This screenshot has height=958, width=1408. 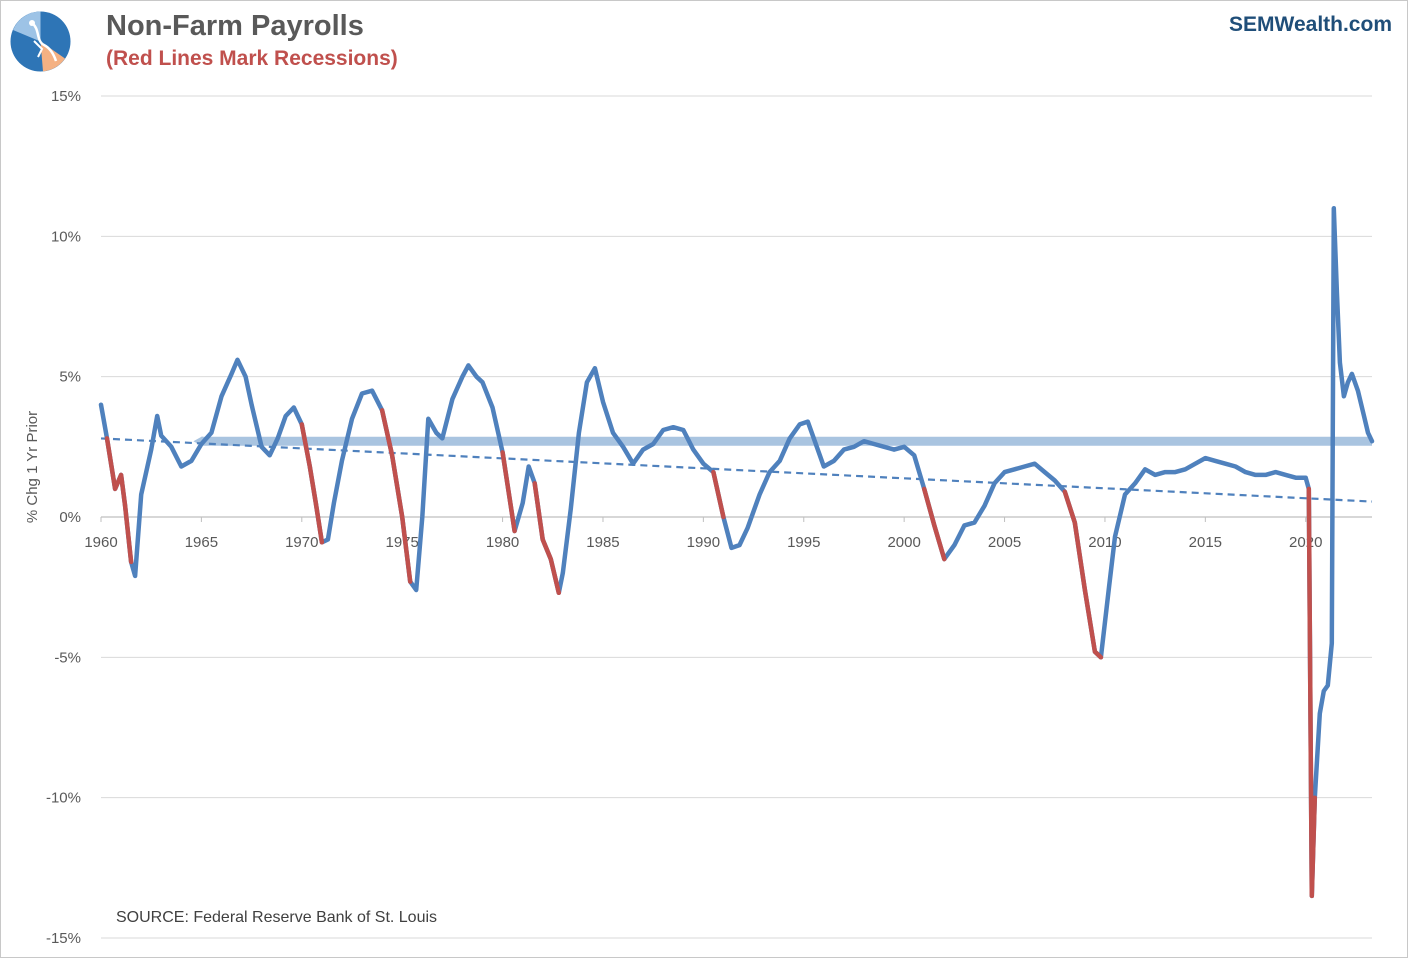 I want to click on y-tick-label: -10%, so click(x=63, y=798).